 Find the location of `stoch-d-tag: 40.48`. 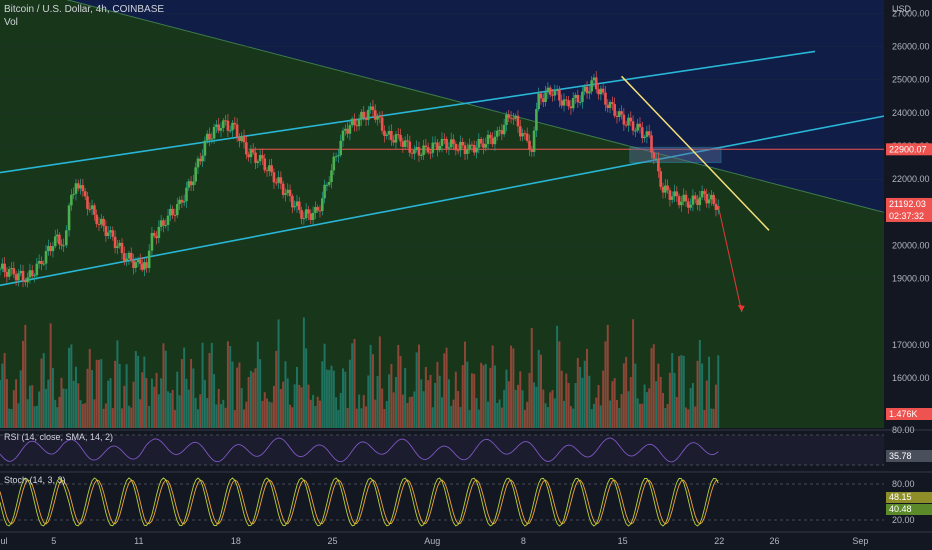

stoch-d-tag: 40.48 is located at coordinates (900, 509).